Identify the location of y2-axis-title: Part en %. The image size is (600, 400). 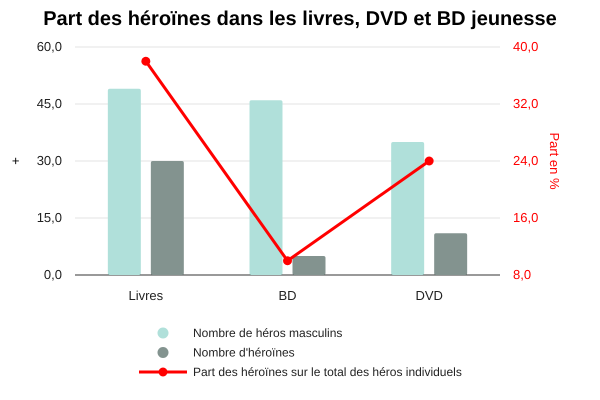
(554, 161).